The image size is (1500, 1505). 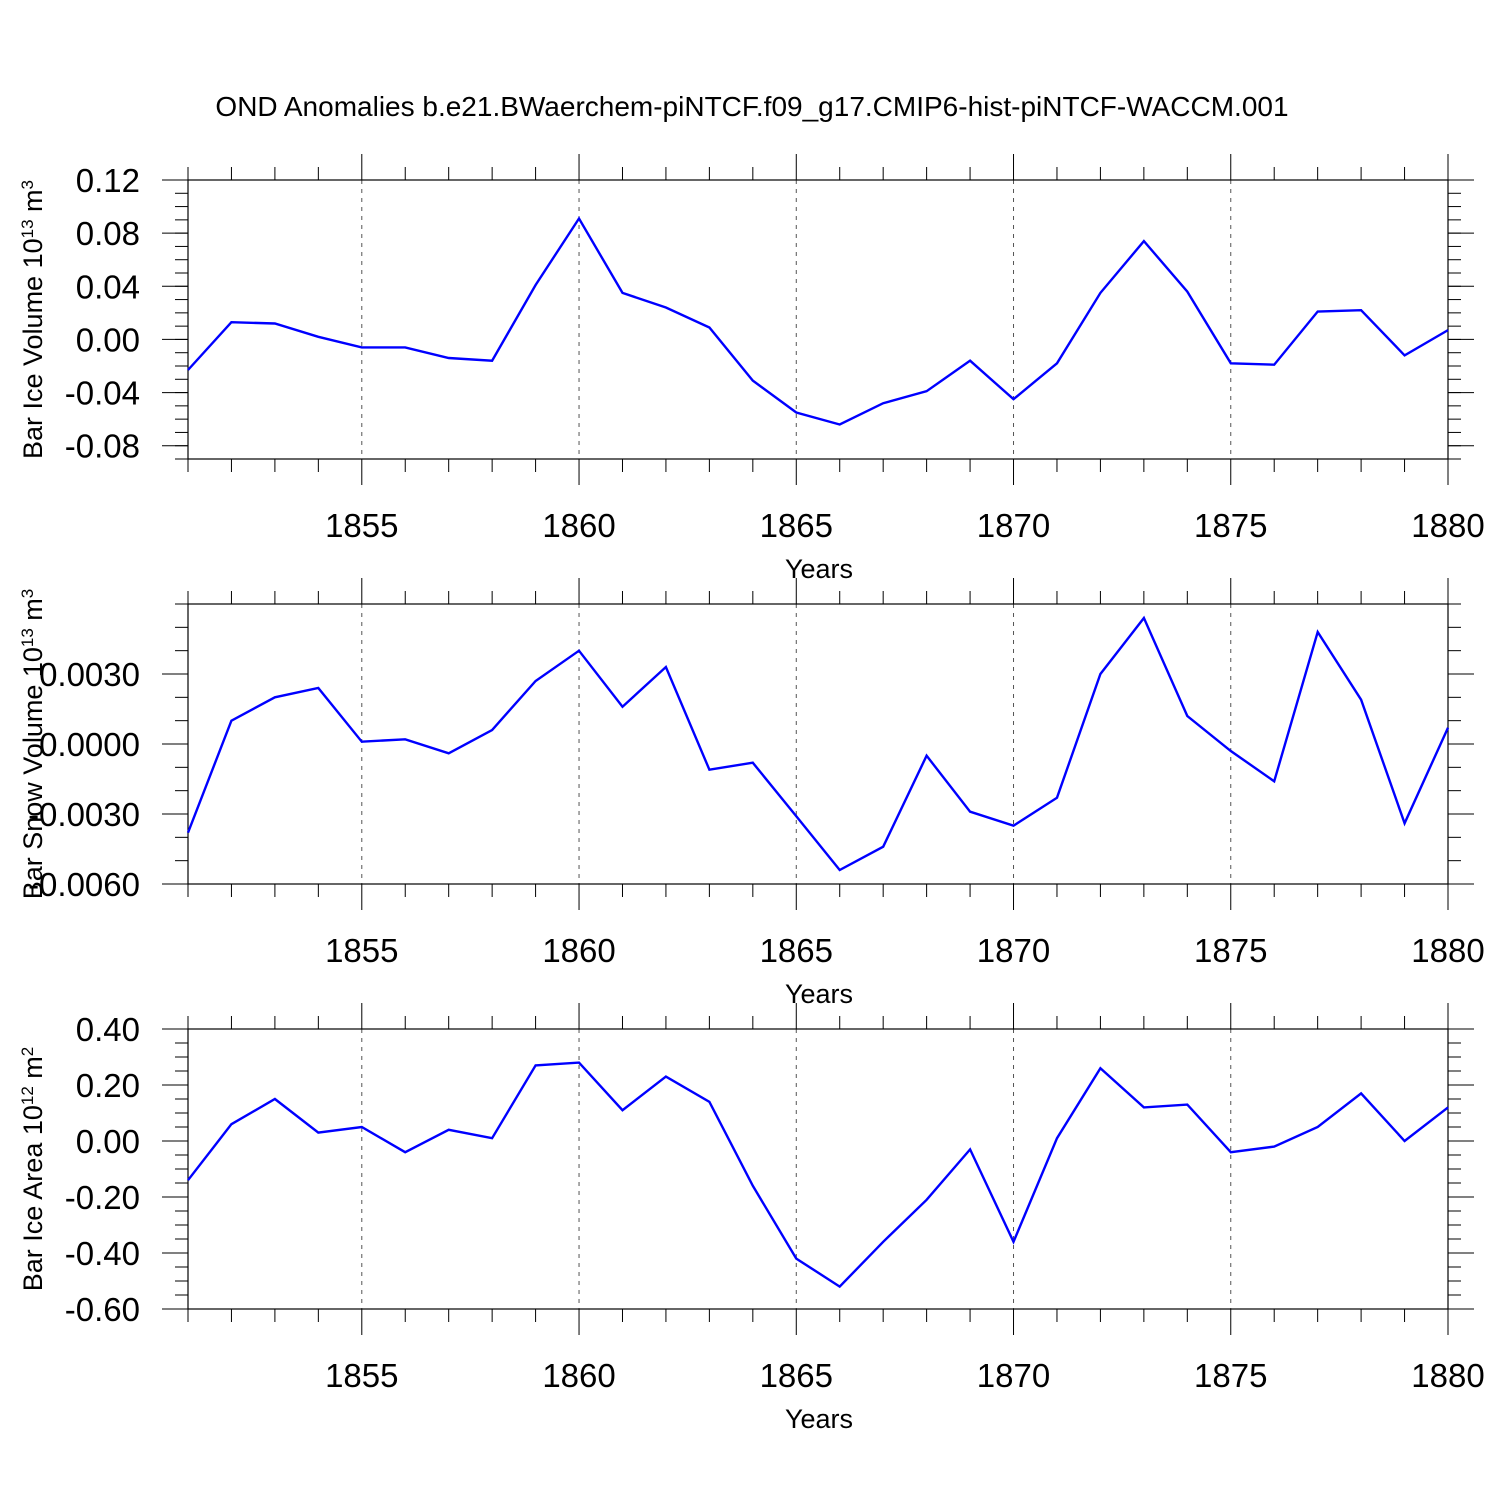 I want to click on panel-1-xtick-label: 1870, so click(x=1013, y=525).